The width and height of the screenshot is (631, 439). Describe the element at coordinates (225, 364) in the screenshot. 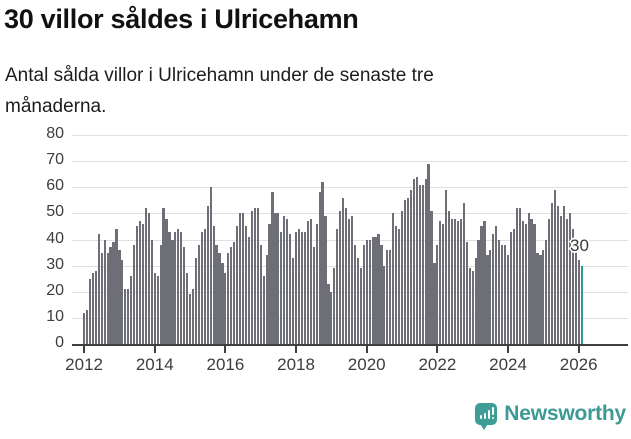

I see `x-axis-tick-label: 2016` at that location.